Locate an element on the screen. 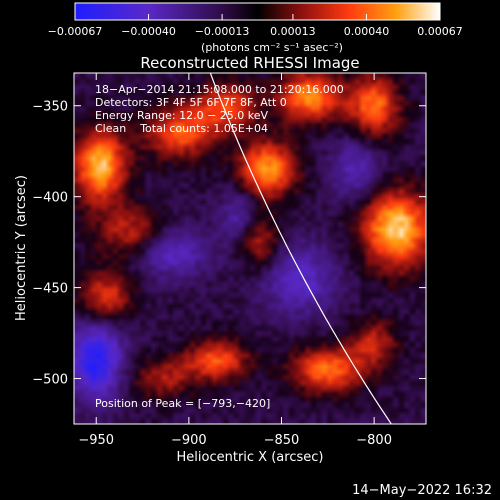 The height and width of the screenshot is (500, 500). colorbar-tick-label: −0.00013 is located at coordinates (222, 31).